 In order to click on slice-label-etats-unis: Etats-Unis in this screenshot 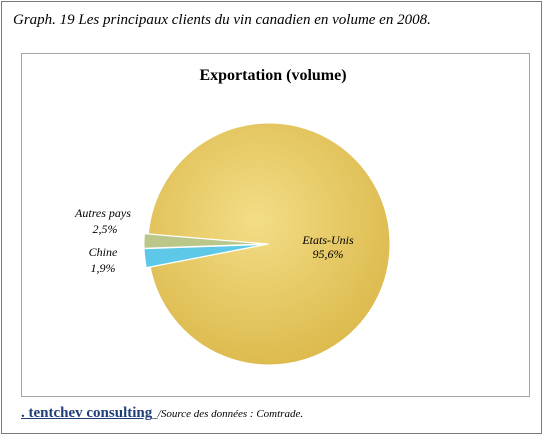, I will do `click(327, 240)`.